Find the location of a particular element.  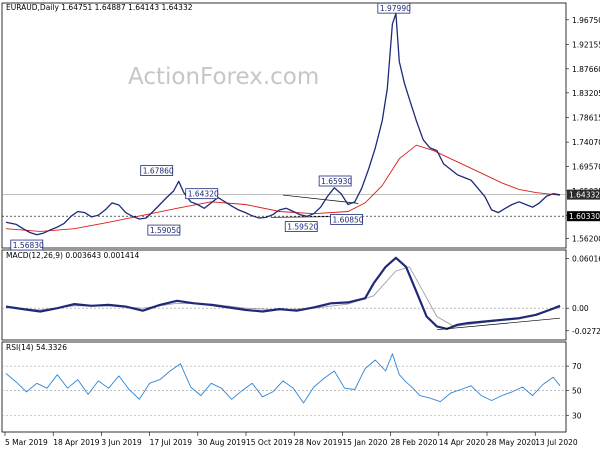

date-tick-label: 15 Oct 2019 is located at coordinates (269, 442).